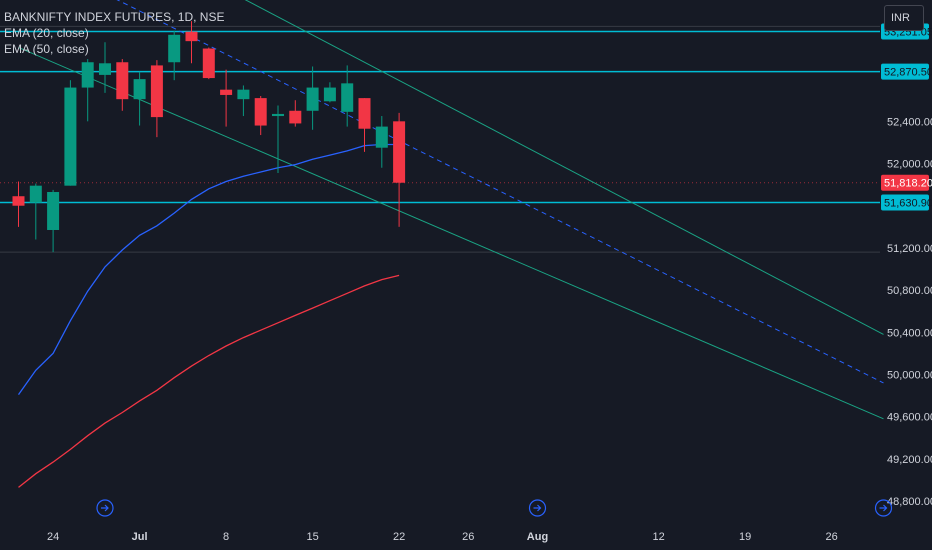 The height and width of the screenshot is (550, 932). Describe the element at coordinates (909, 376) in the screenshot. I see `price-tick-label: 50,000.00` at that location.